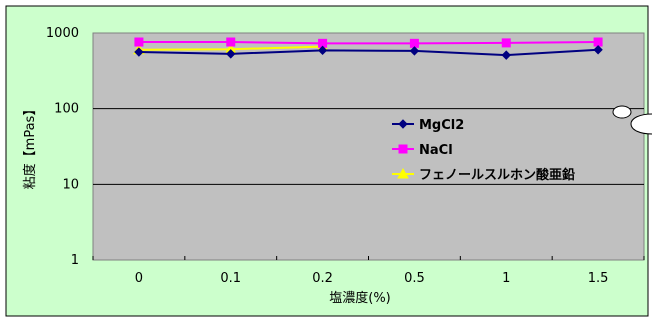 The height and width of the screenshot is (322, 652). I want to click on x-axis-tick-labels: 0 0.1 0.2 0.5 1 1.5, so click(372, 278).